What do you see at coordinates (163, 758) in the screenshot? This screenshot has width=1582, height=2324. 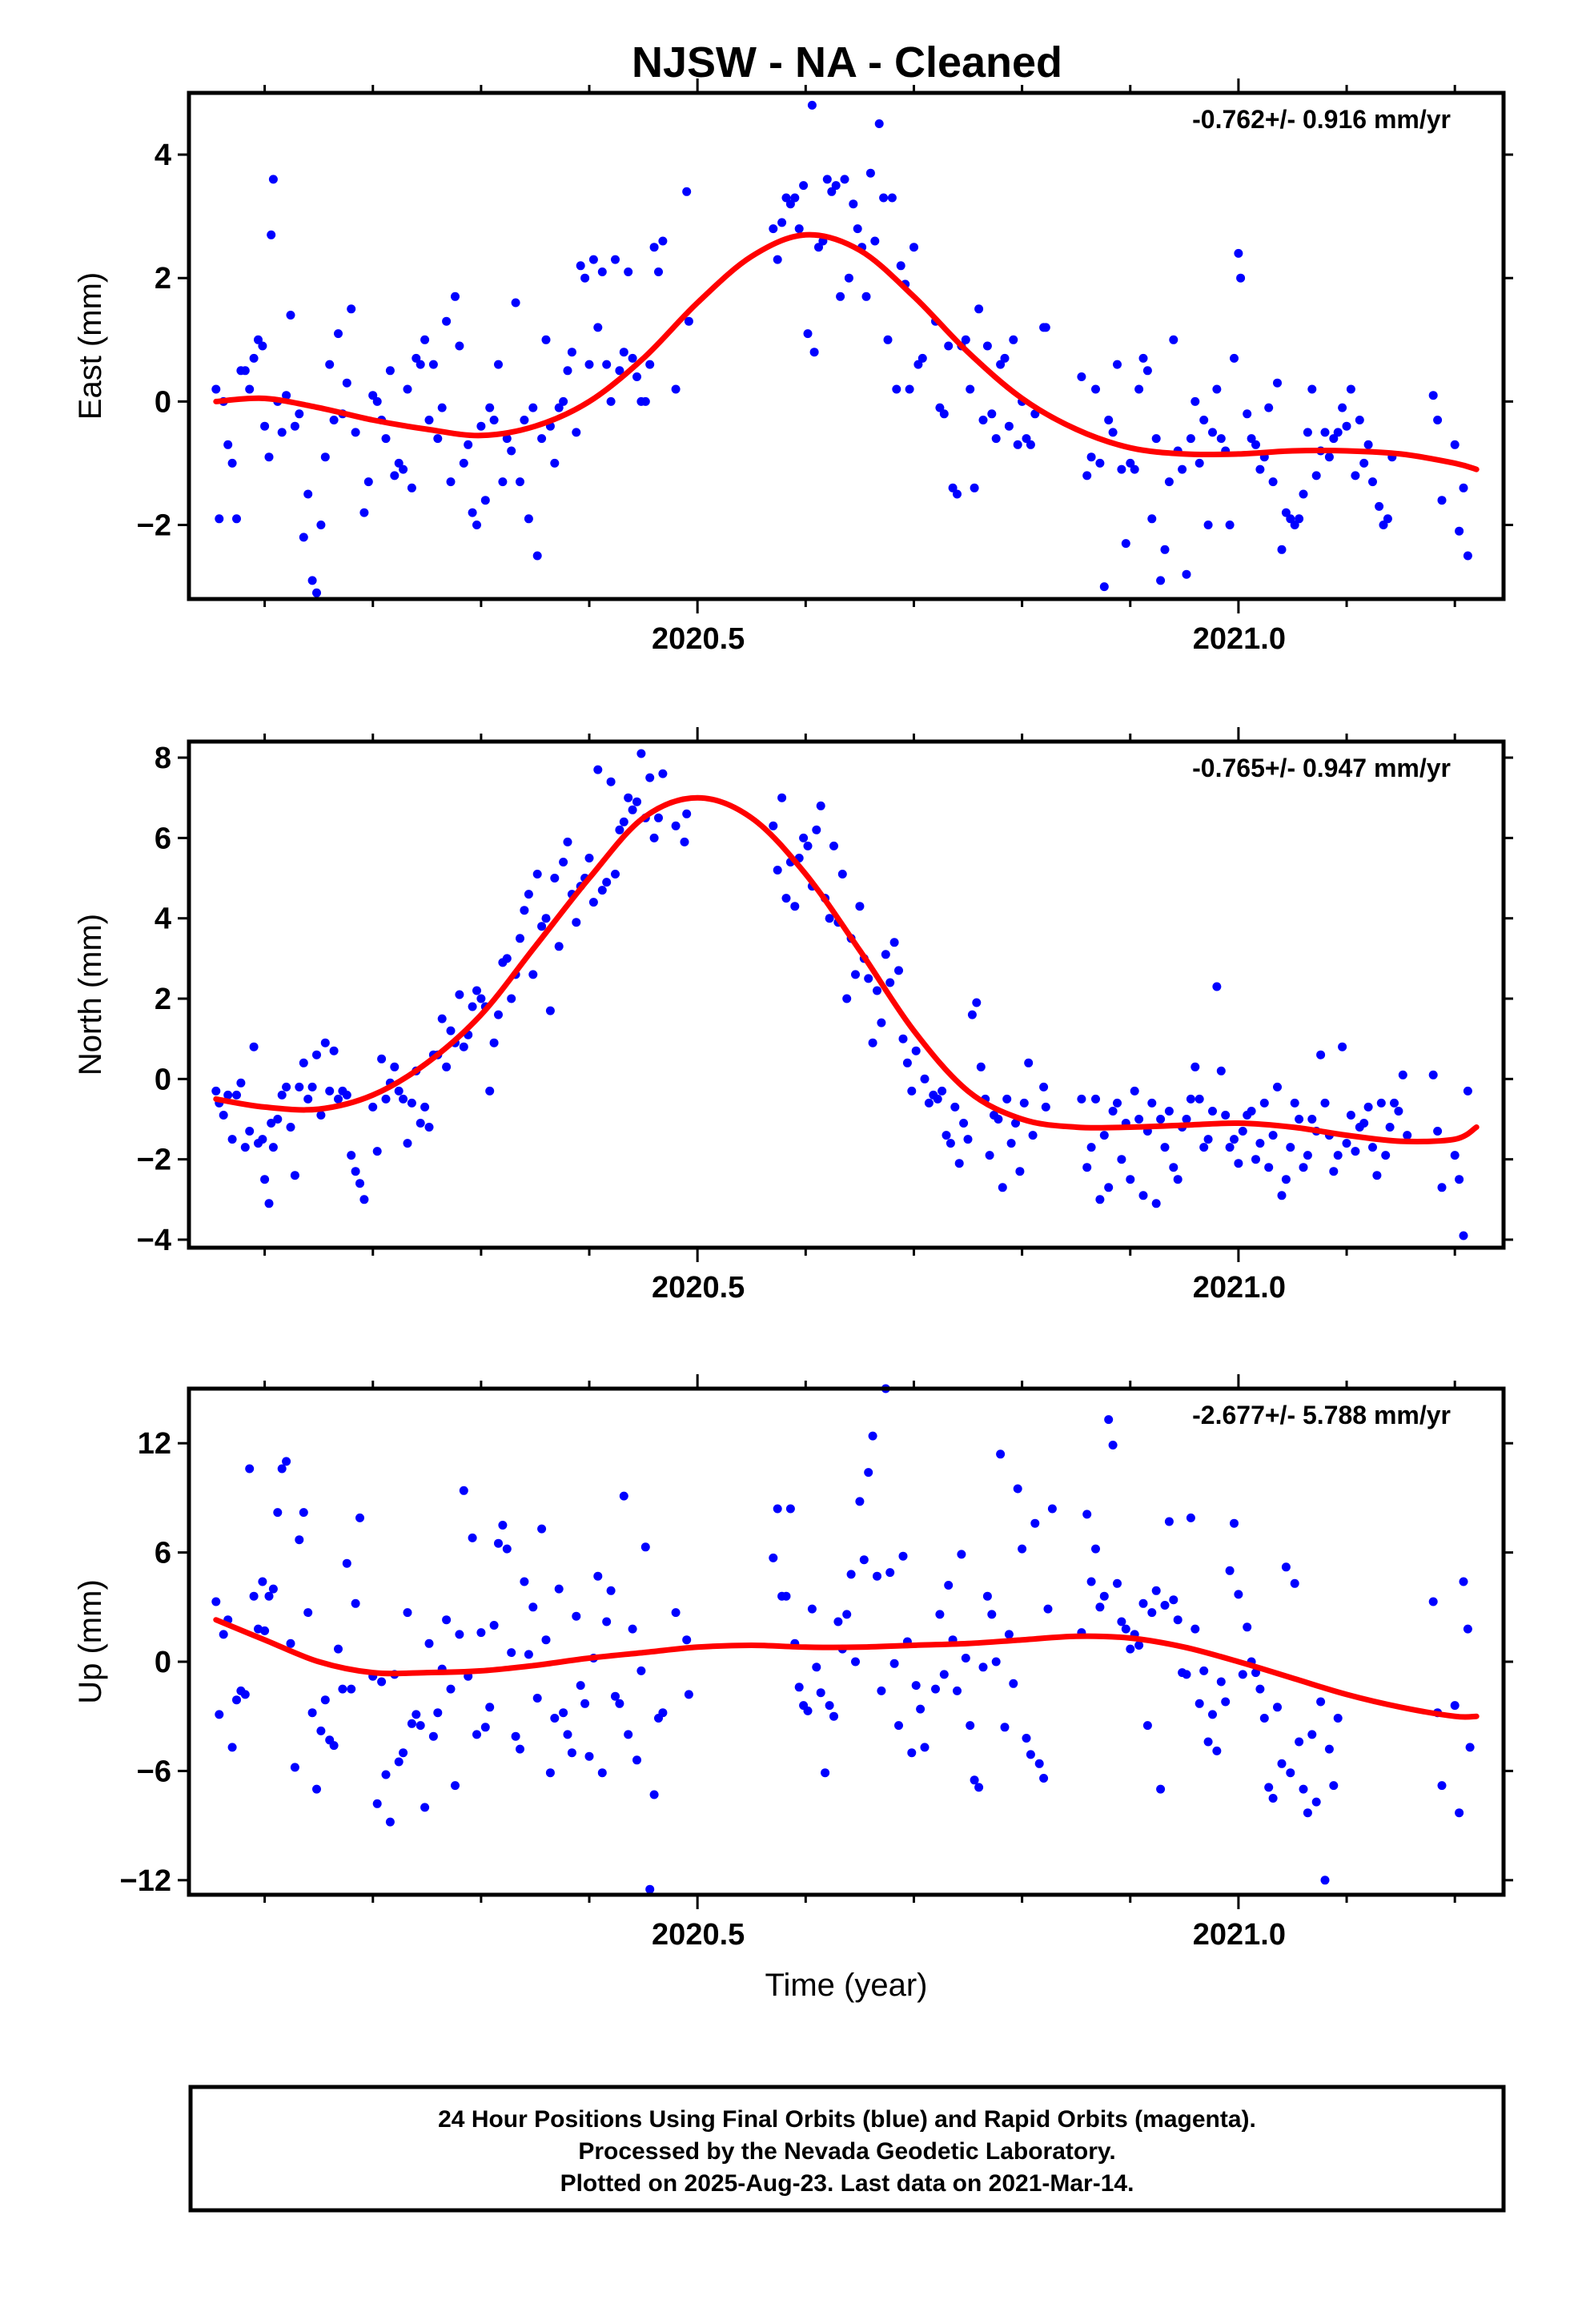 I see `y-tick-label: 8` at bounding box center [163, 758].